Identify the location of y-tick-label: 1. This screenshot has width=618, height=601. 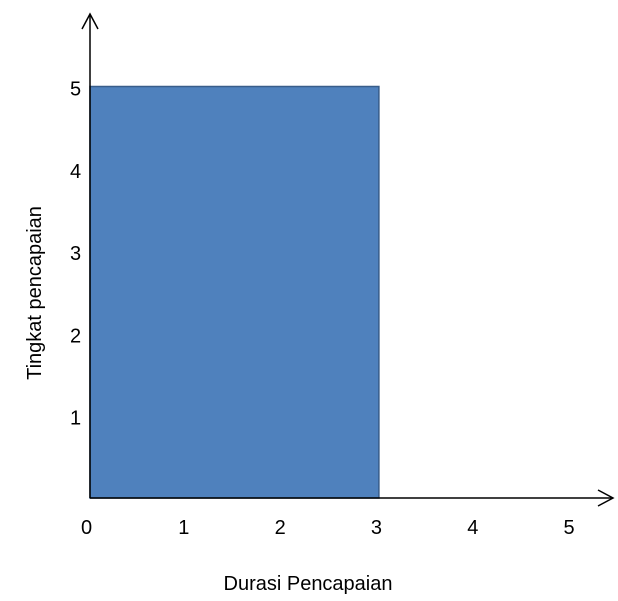
(75, 419).